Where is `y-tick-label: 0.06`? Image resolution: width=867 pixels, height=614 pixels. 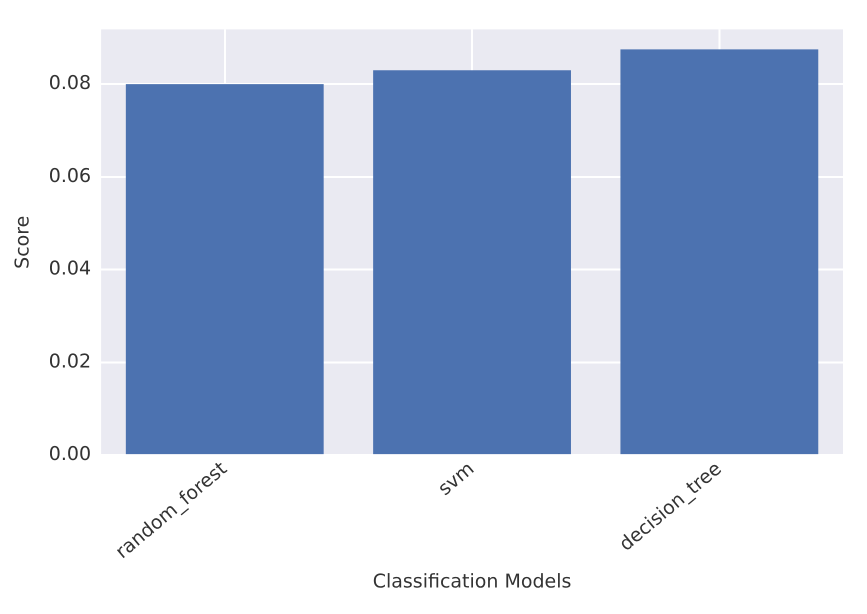
y-tick-label: 0.06 is located at coordinates (70, 175).